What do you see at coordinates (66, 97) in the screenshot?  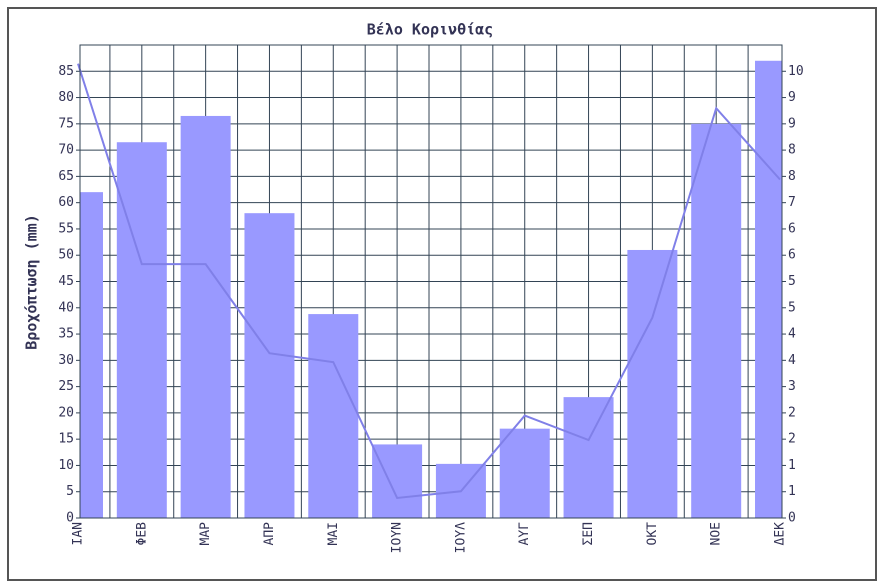 I see `y-tick-label: 80` at bounding box center [66, 97].